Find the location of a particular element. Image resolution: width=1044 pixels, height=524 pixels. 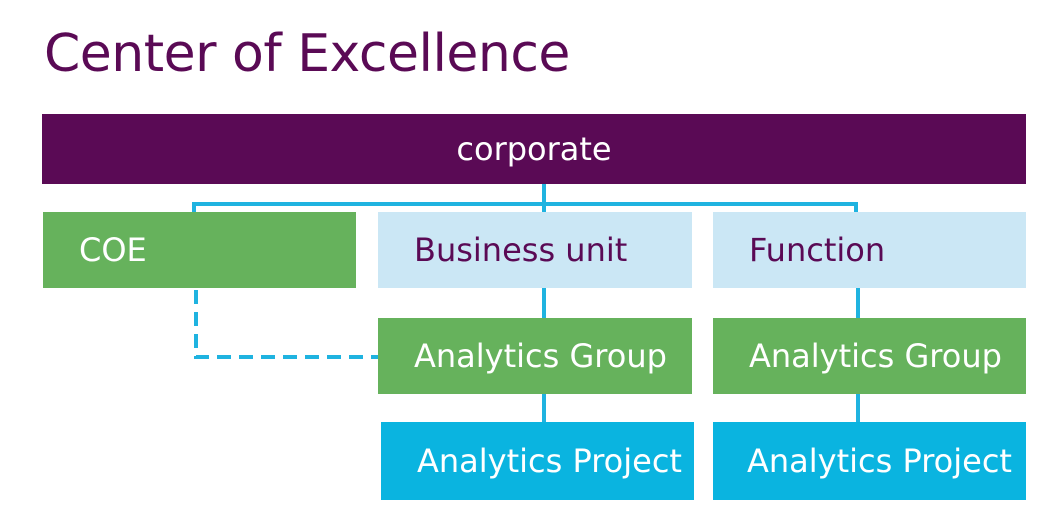

node-analytics-group-fn: Analytics Group is located at coordinates (869, 356).